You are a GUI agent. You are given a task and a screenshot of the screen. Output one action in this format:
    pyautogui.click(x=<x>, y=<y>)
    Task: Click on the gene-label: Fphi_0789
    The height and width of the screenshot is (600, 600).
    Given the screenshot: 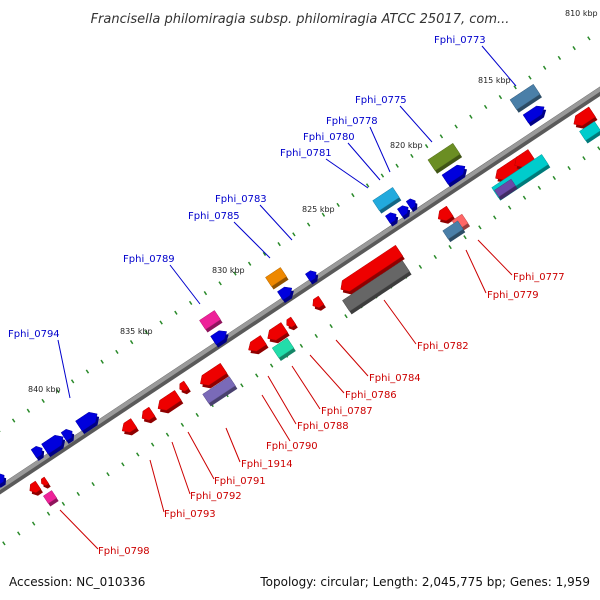 What is the action you would take?
    pyautogui.click(x=149, y=259)
    